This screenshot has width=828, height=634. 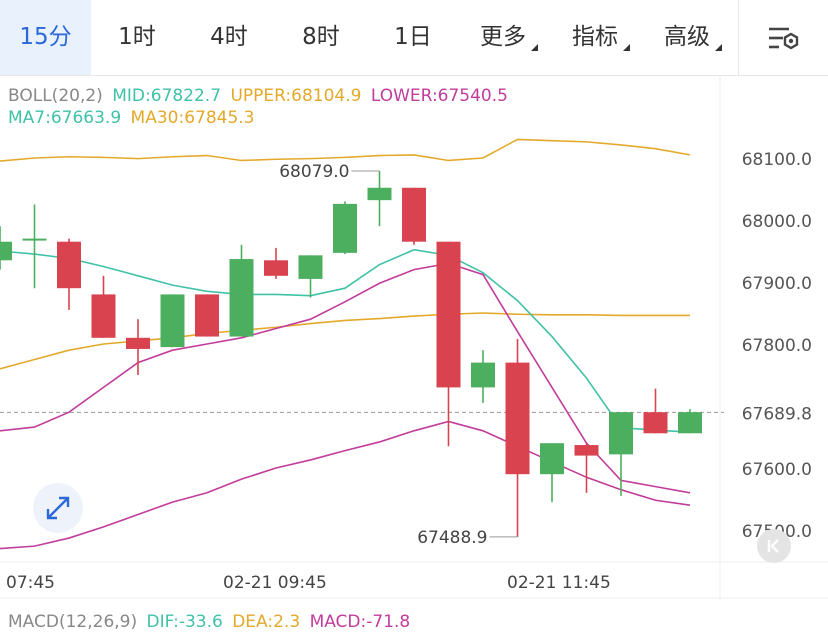 What do you see at coordinates (30, 583) in the screenshot?
I see `time-tick-label: 07:45` at bounding box center [30, 583].